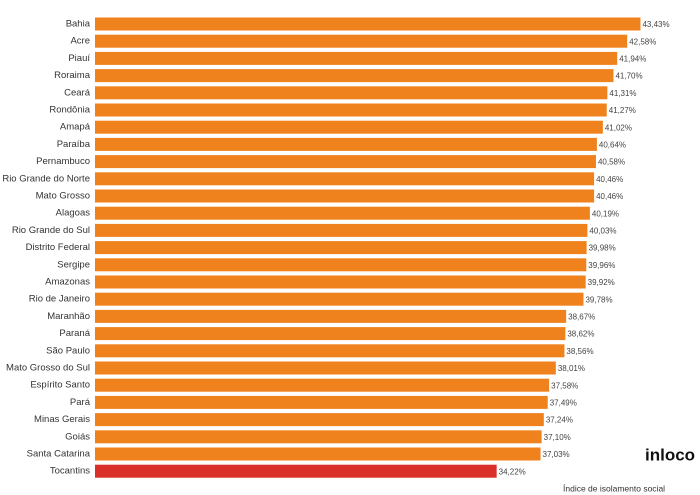 The height and width of the screenshot is (495, 700). Describe the element at coordinates (68, 350) in the screenshot. I see `category-label: São Paulo` at that location.